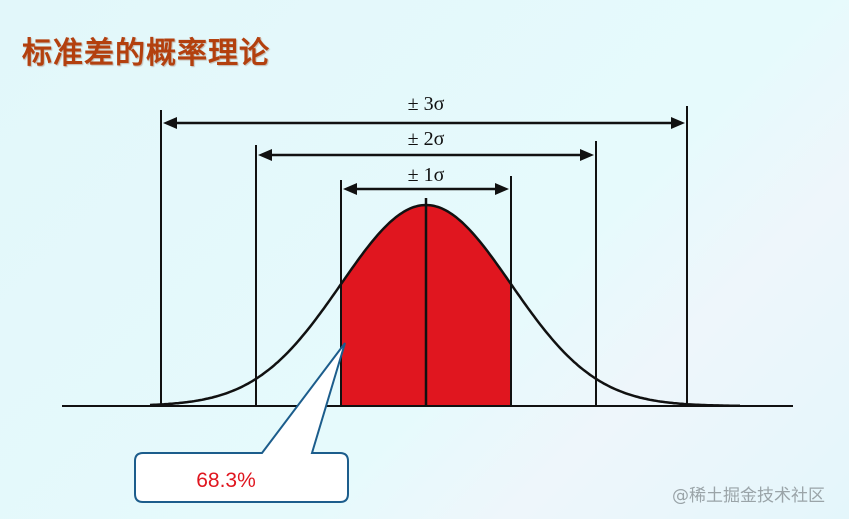  I want to click on interval-label: ± 1σ, so click(426, 175).